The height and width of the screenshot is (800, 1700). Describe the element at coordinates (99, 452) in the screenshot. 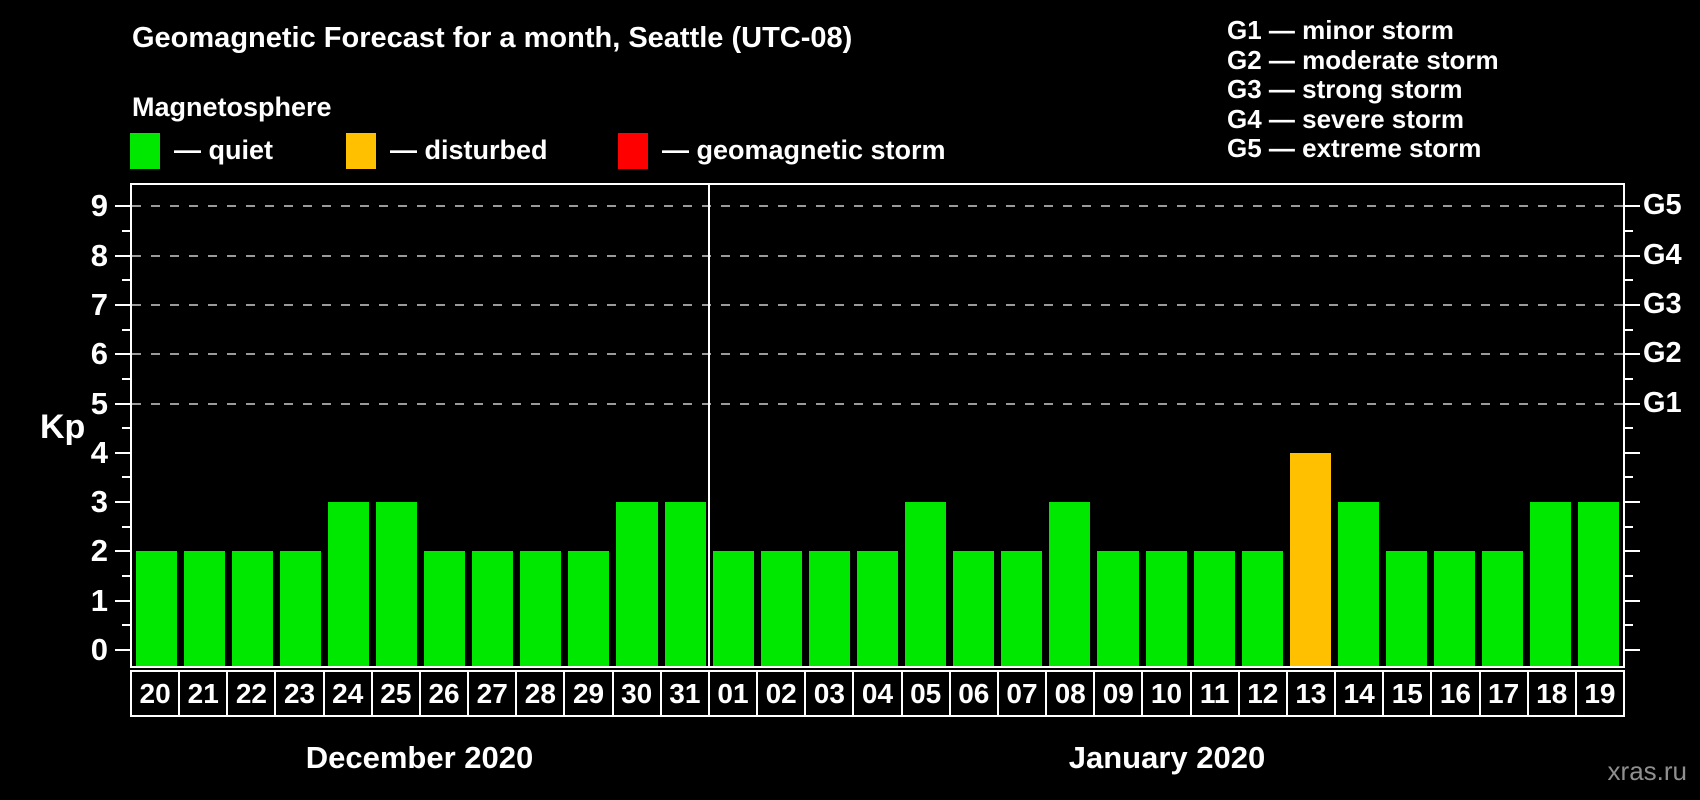

I see `y-tick-label-4: 4` at that location.